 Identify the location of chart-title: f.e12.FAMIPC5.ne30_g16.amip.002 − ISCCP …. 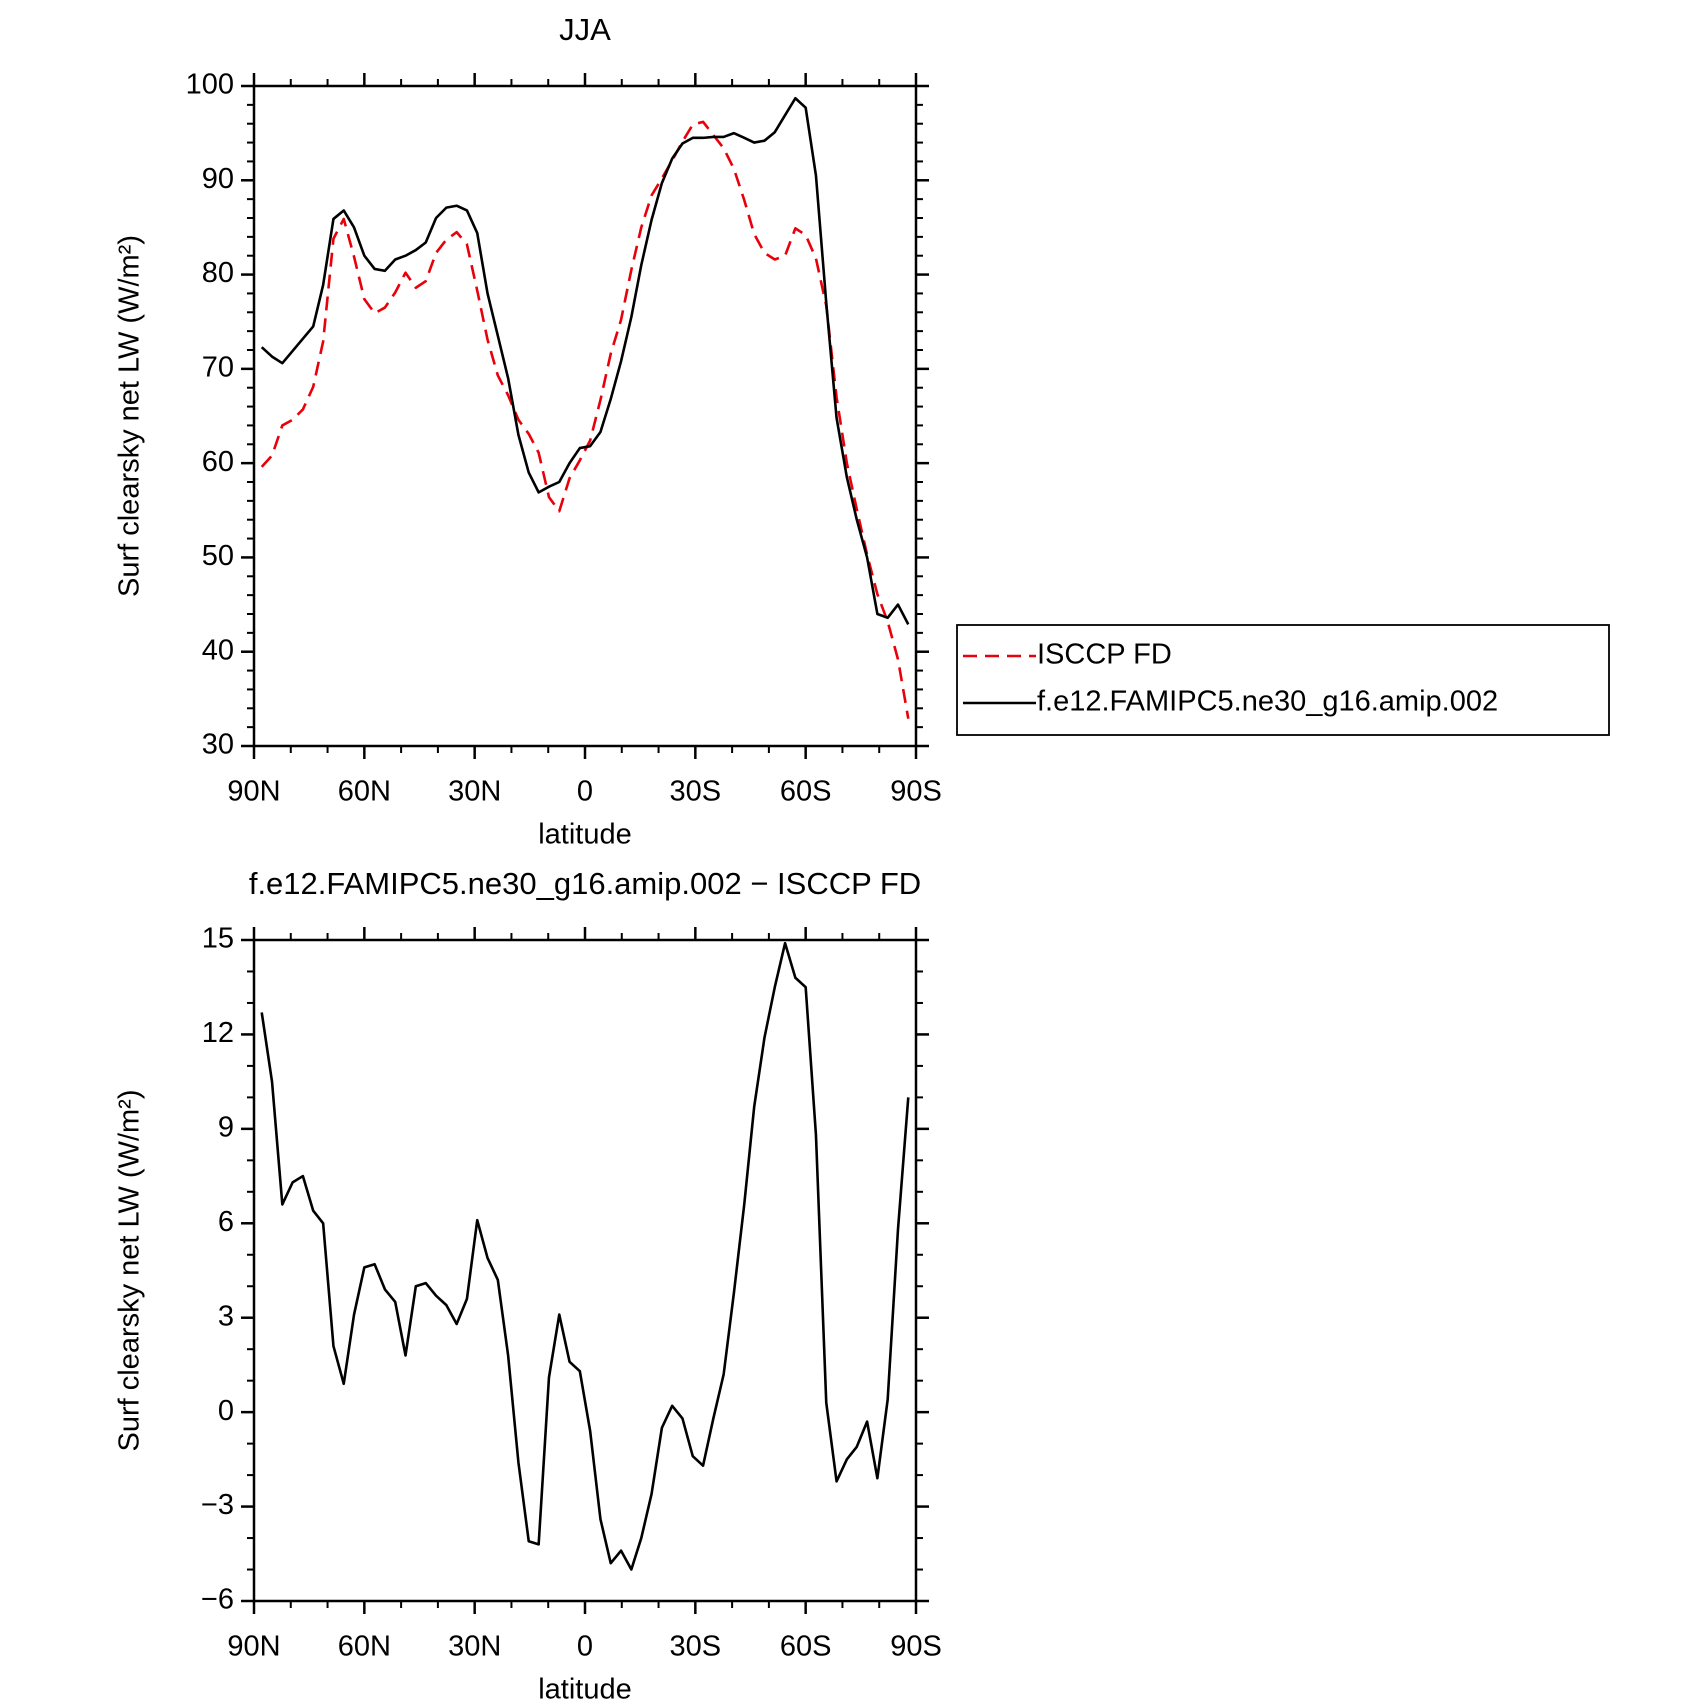
(585, 883).